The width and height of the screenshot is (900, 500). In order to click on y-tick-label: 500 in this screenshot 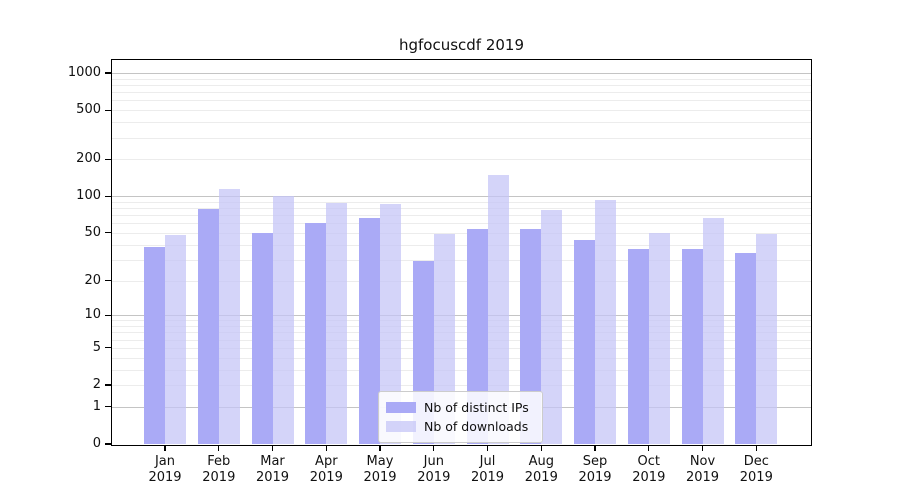, I will do `click(88, 110)`.